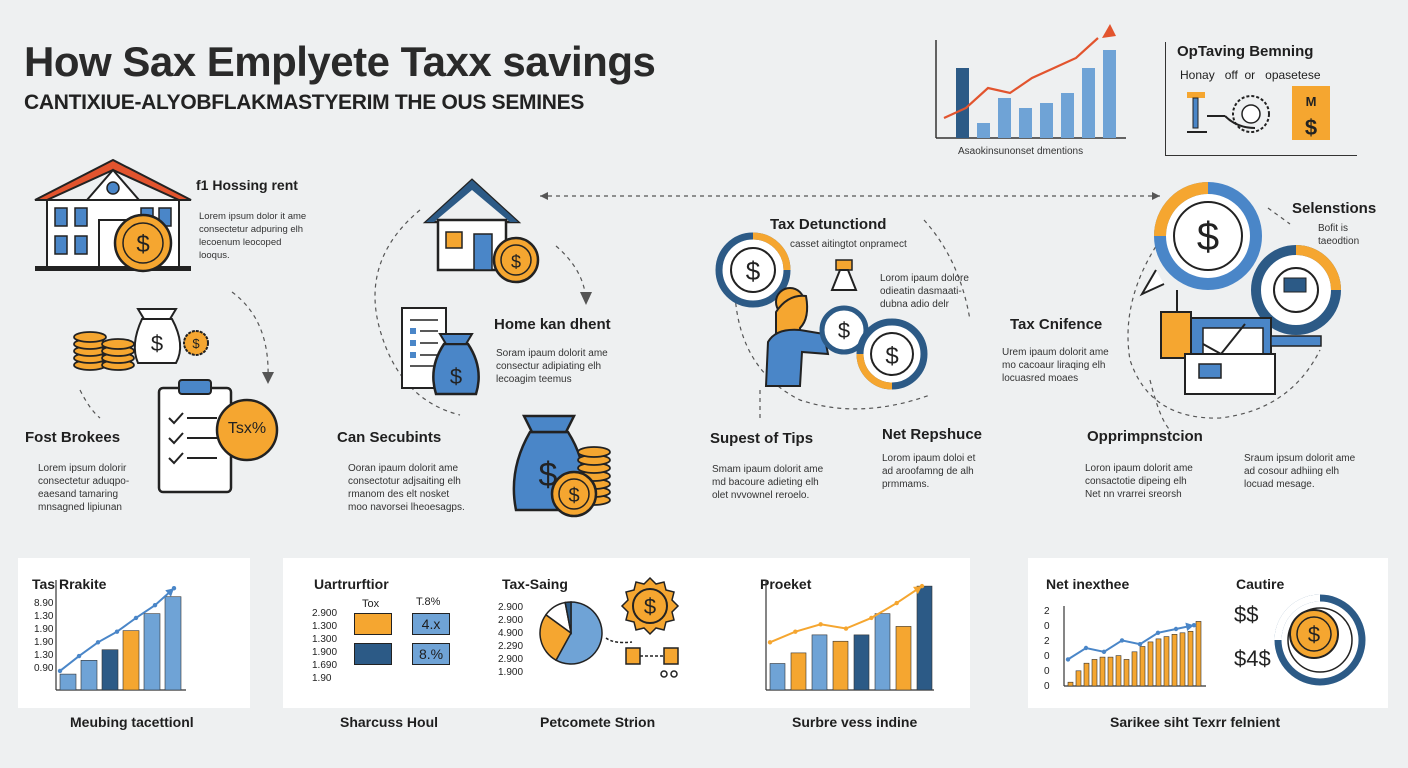 Image resolution: width=1408 pixels, height=768 pixels. What do you see at coordinates (431, 654) in the screenshot?
I see `p2-cell-4: 8.%` at bounding box center [431, 654].